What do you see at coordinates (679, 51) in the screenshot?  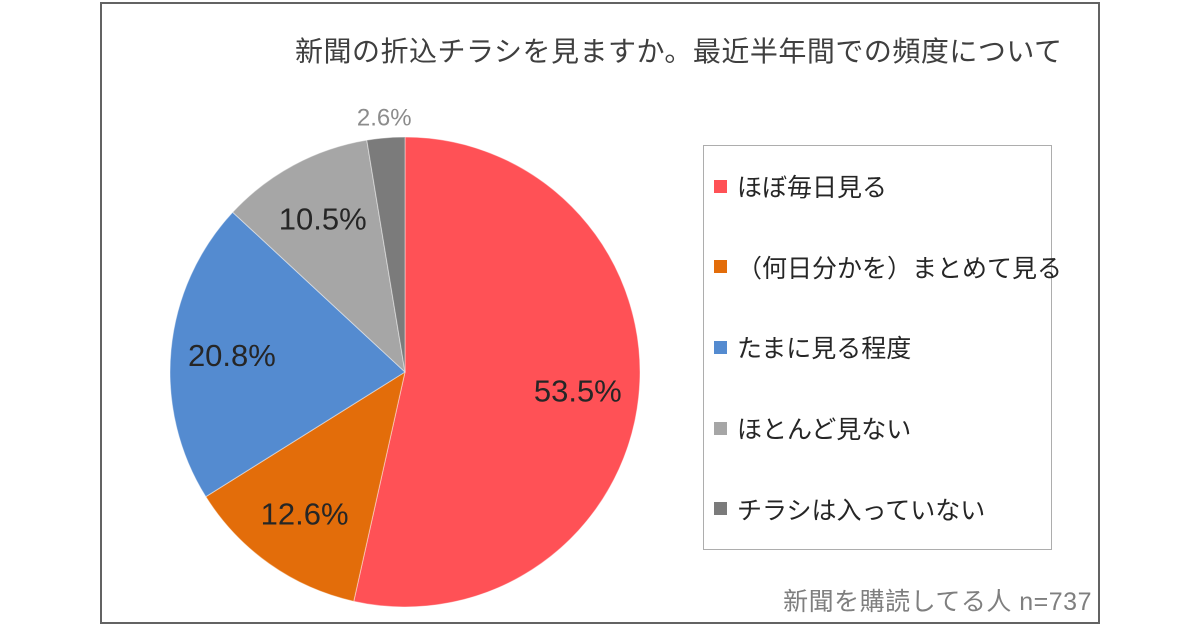 I see `chart-title: 新聞の折込チラシを見ますか。最近半年間での頻度について` at bounding box center [679, 51].